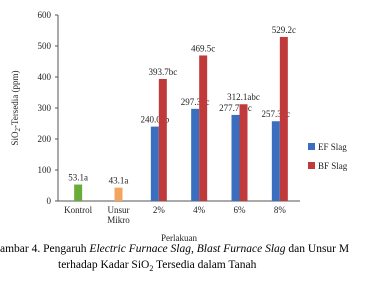 The image size is (373, 307). I want to click on value-label: 53.1a, so click(78, 178).